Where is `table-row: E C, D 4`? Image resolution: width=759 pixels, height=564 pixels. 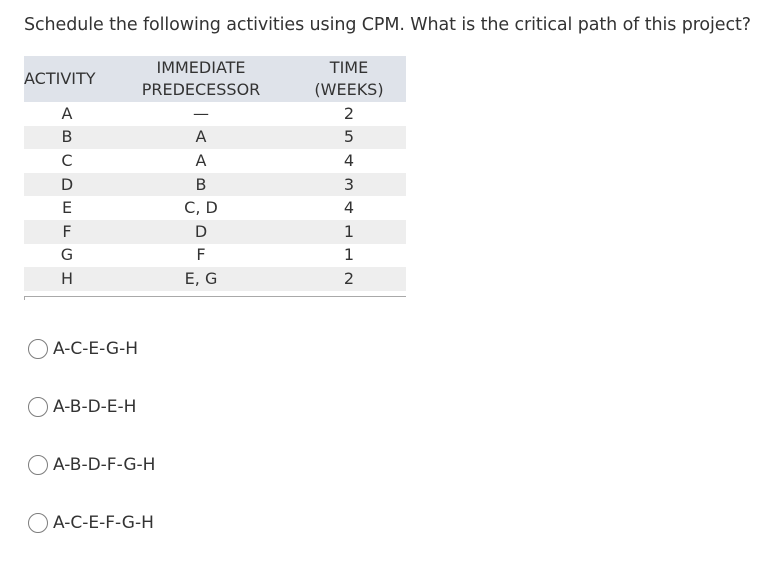 table-row: E C, D 4 is located at coordinates (215, 208).